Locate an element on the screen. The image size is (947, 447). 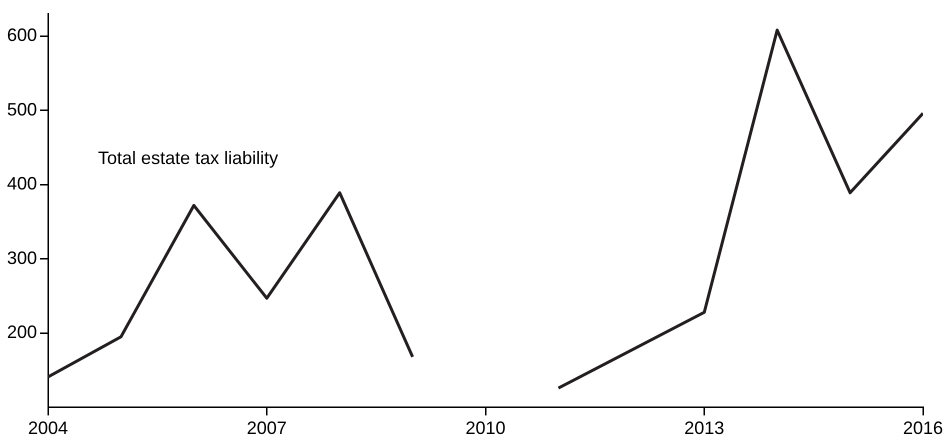
x-tick-label: 2004 is located at coordinates (48, 428).